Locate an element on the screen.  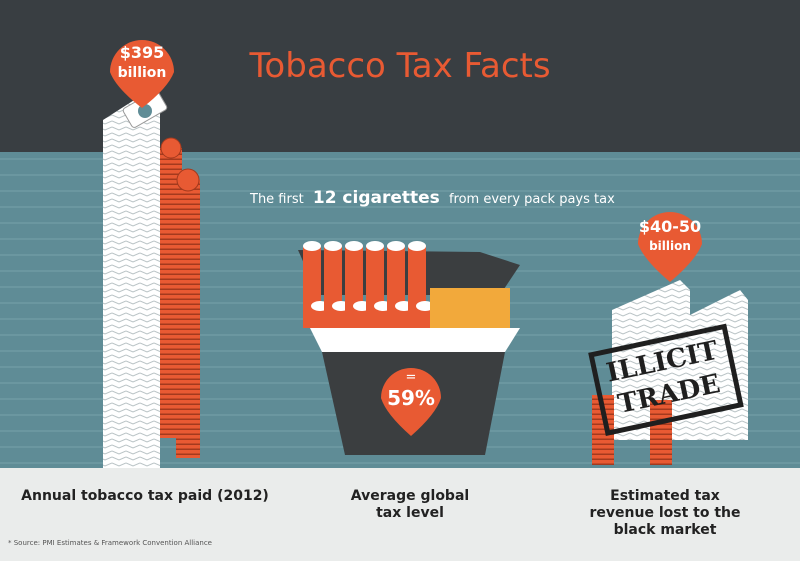
badge-sign: = is located at coordinates (411, 377).